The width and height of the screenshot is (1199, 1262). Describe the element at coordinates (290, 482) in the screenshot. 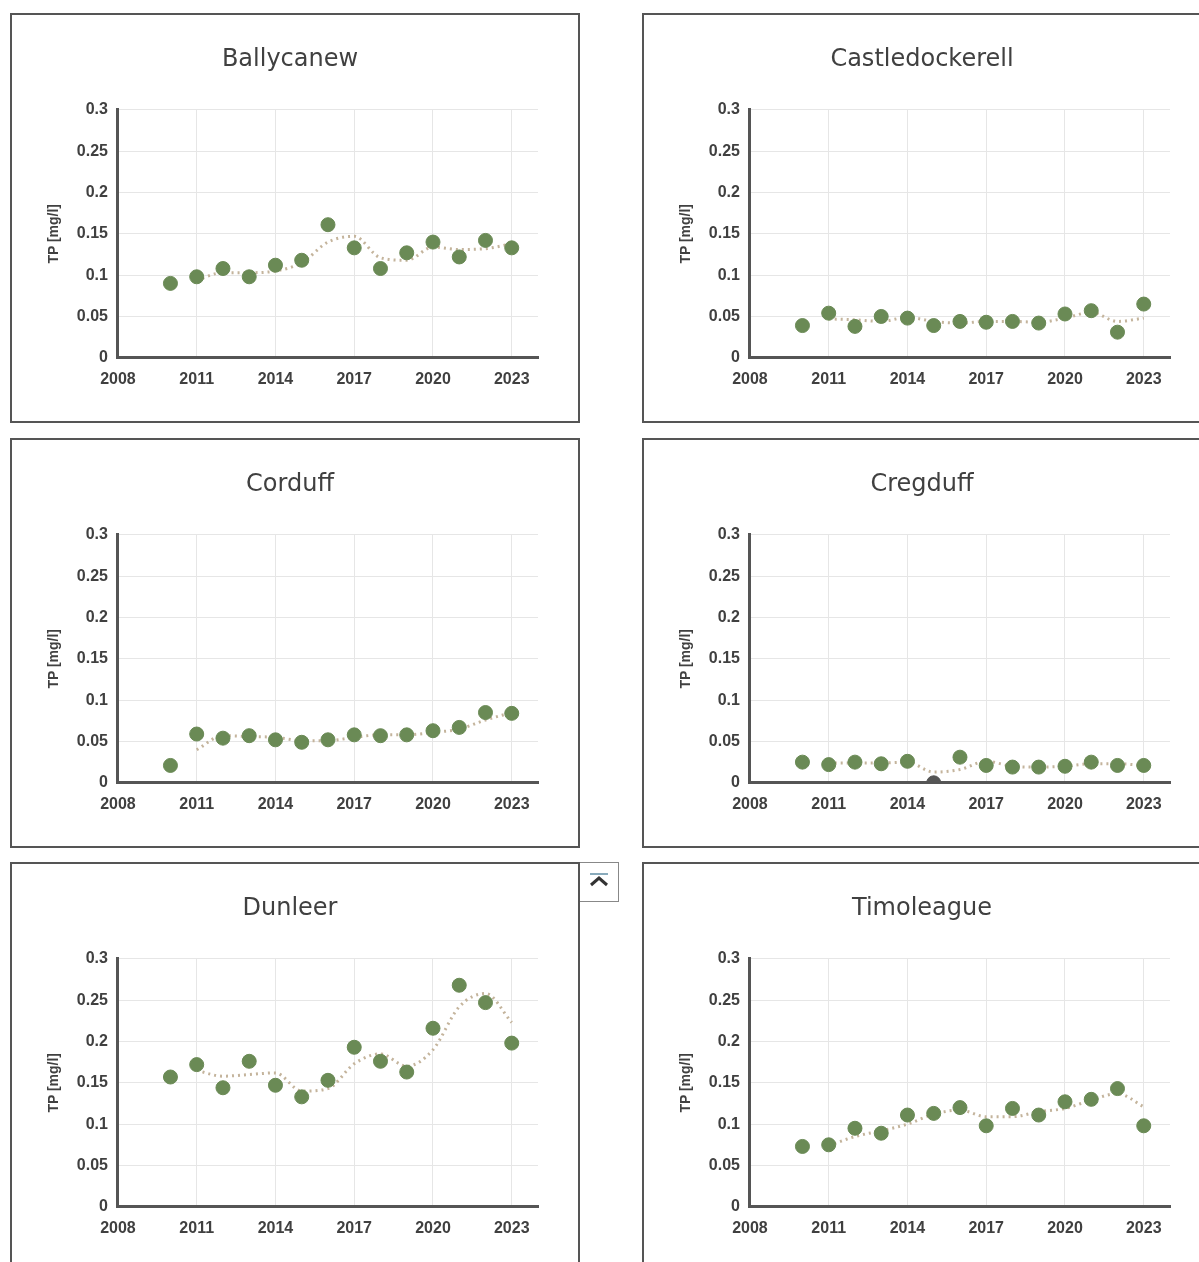

I see `chart-title: Corduff` at that location.